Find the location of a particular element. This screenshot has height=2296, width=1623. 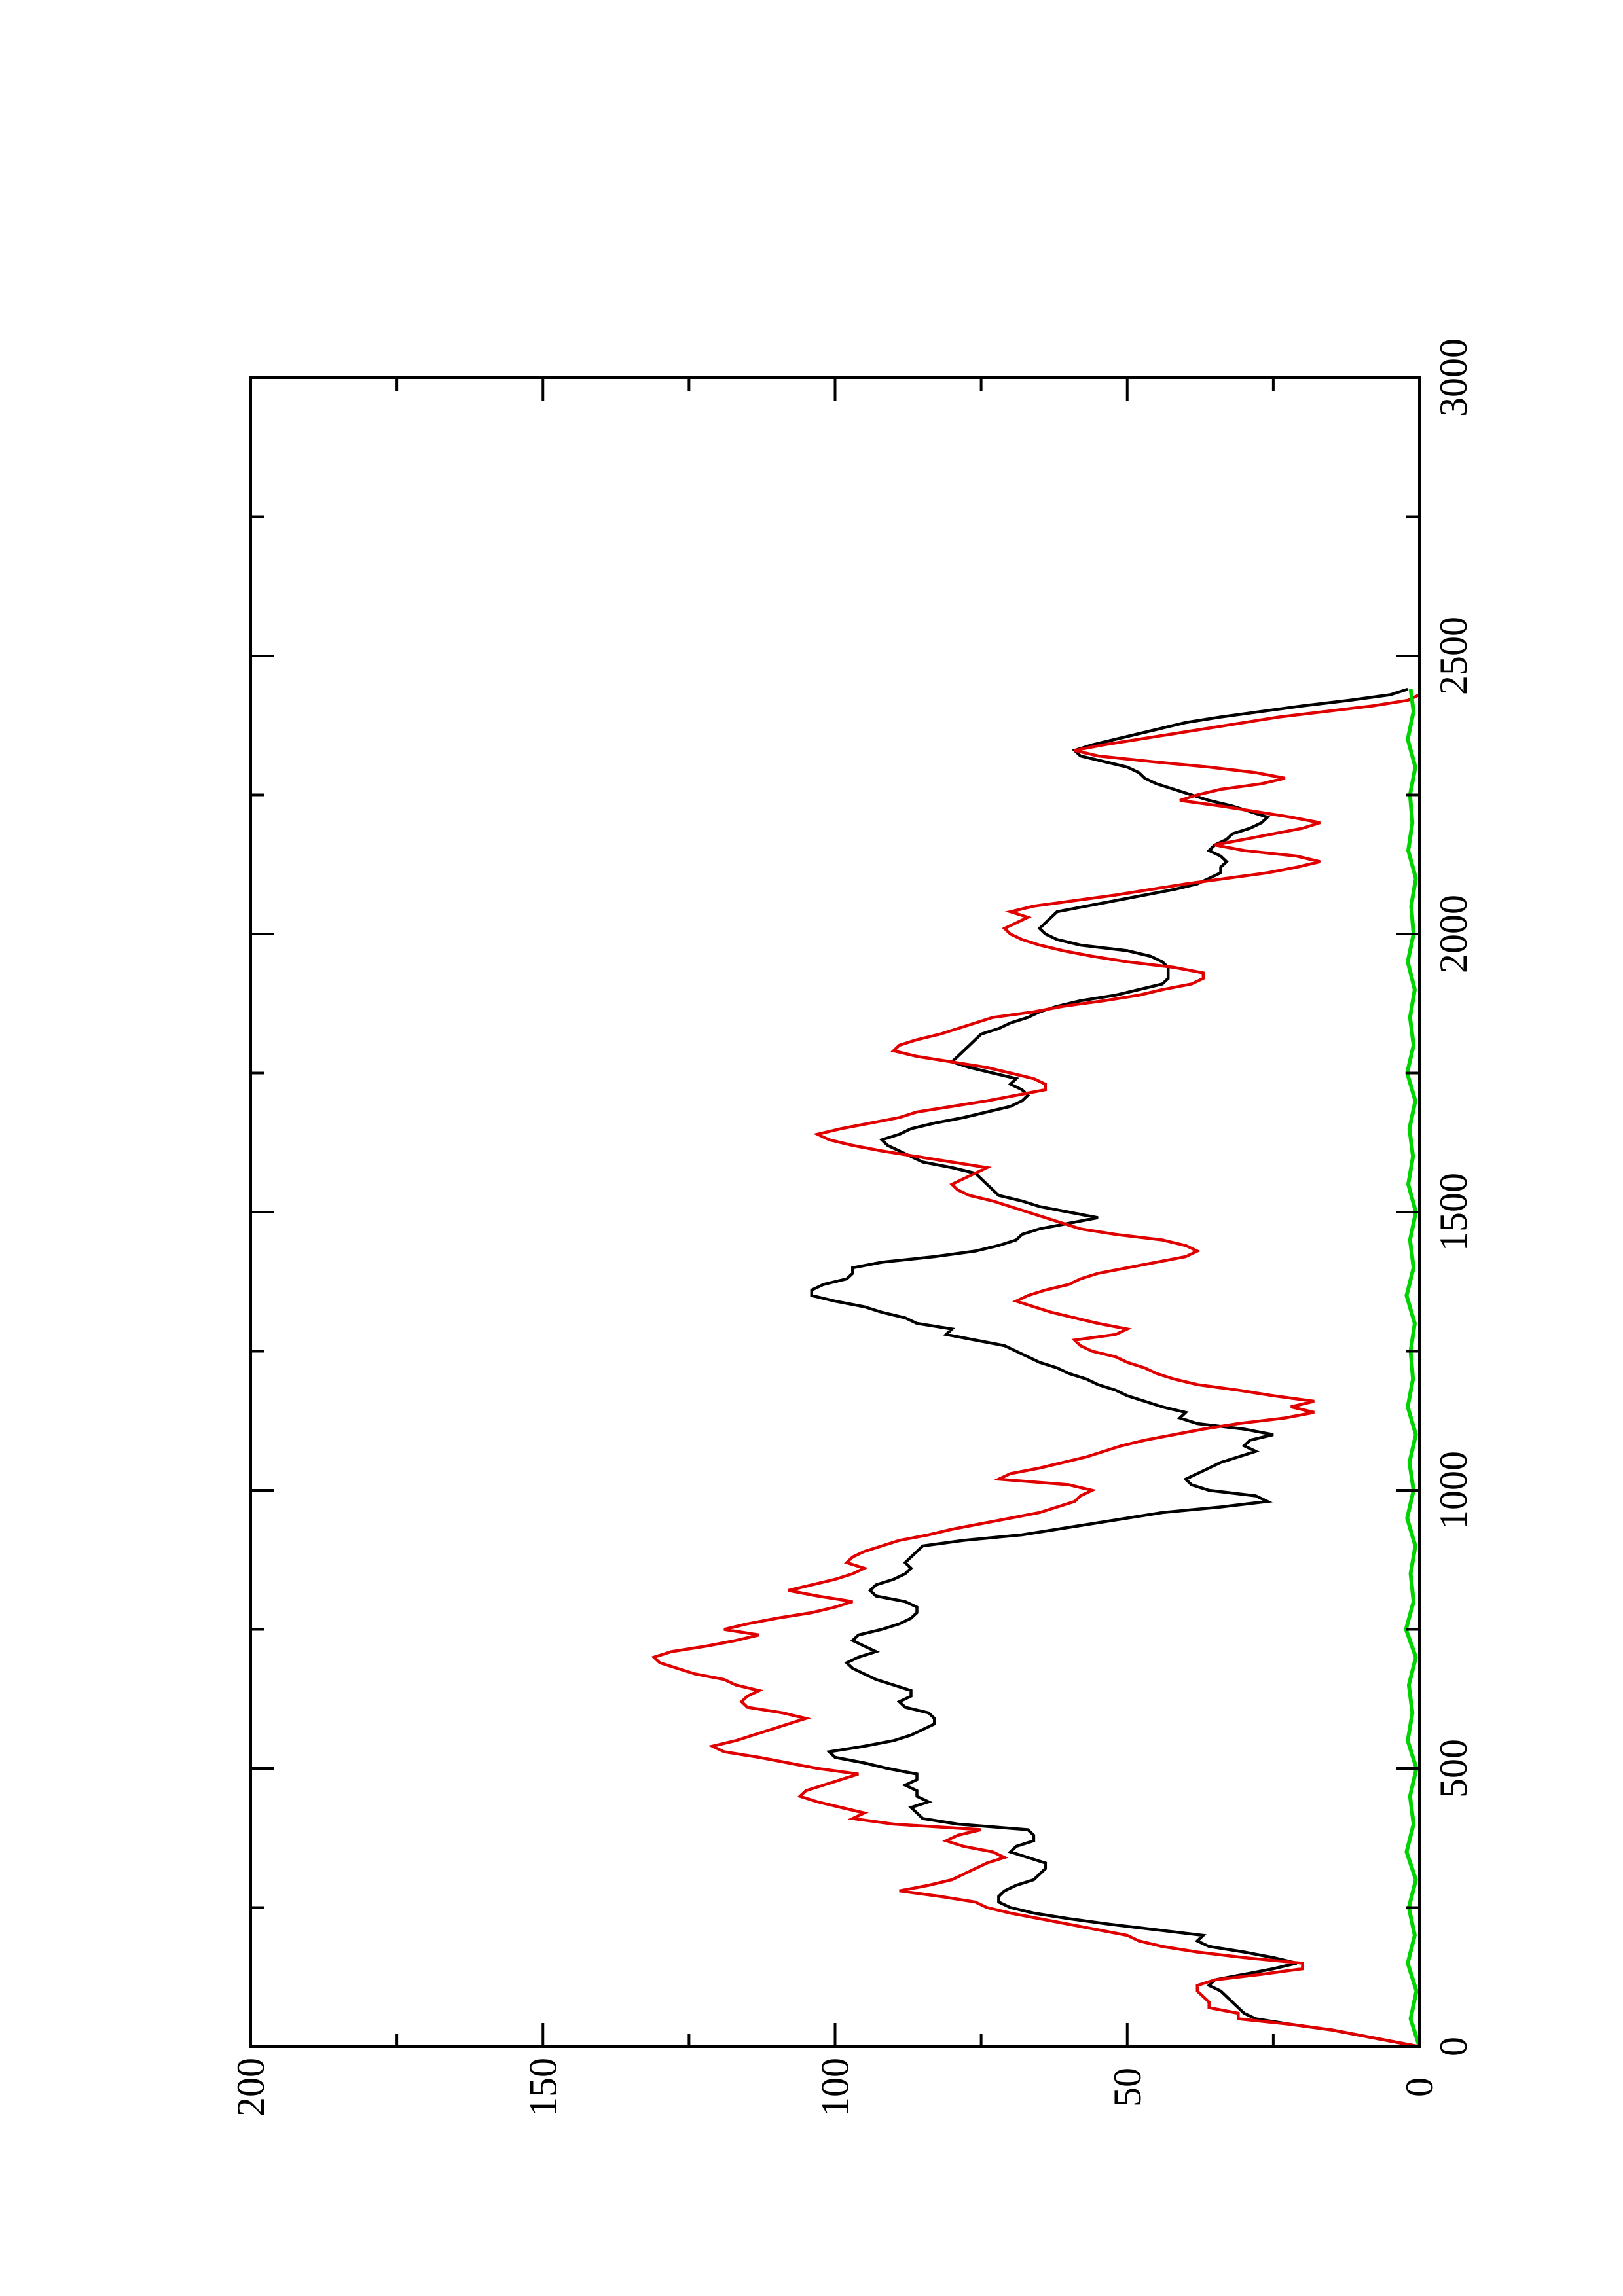

y-tick-label: 200 is located at coordinates (250, 2087).